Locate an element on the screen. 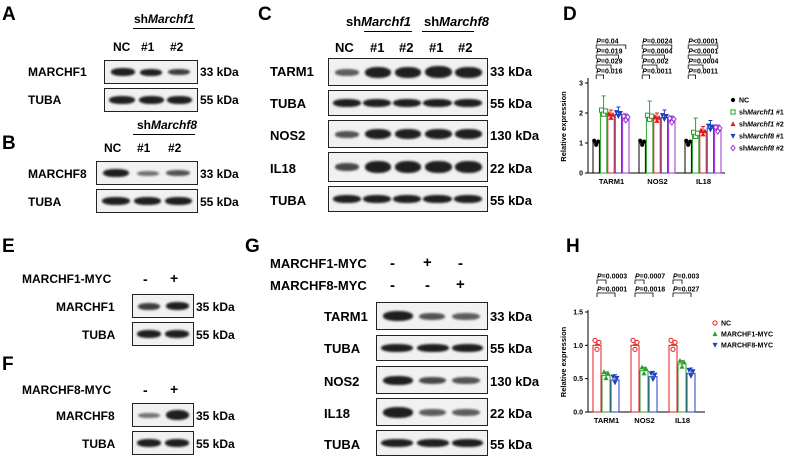 This screenshot has height=458, width=800. panel-g-c1-sign-2: + is located at coordinates (427, 262).